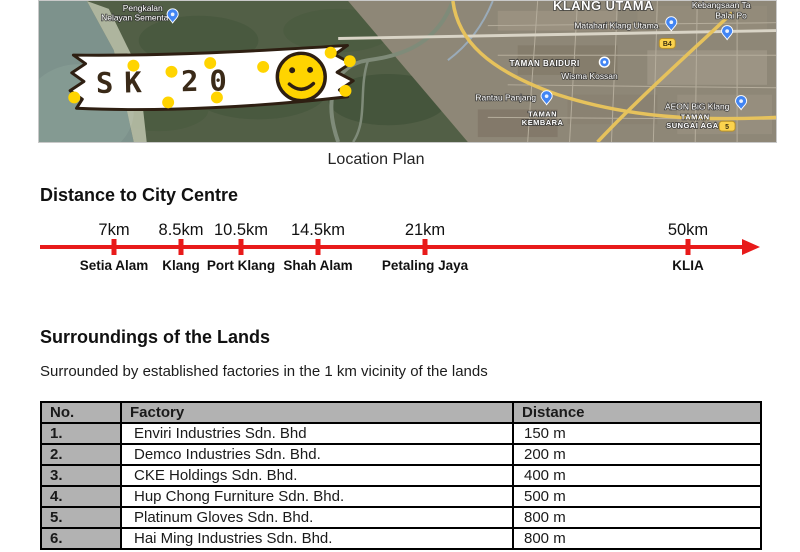 The width and height of the screenshot is (800, 552). I want to click on table-row: 6. Hai Ming Industries Sdn. Bhd. 800 m, so click(401, 538).